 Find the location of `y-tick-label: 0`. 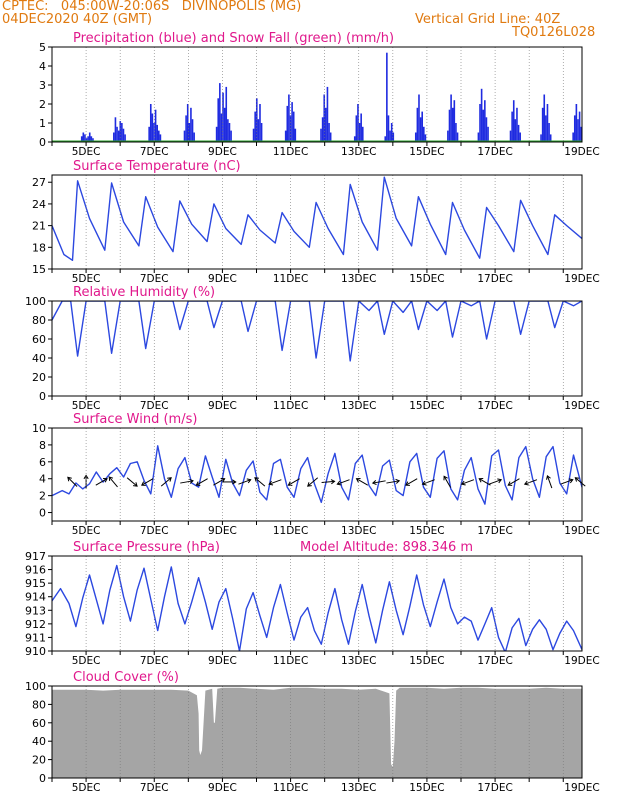

y-tick-label: 0 is located at coordinates (42, 396).